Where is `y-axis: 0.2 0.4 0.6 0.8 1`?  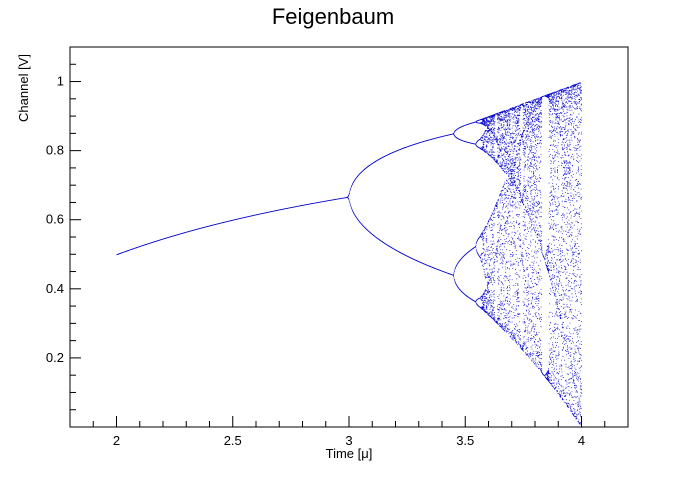
y-axis: 0.2 0.4 0.6 0.8 1 is located at coordinates (63, 237).